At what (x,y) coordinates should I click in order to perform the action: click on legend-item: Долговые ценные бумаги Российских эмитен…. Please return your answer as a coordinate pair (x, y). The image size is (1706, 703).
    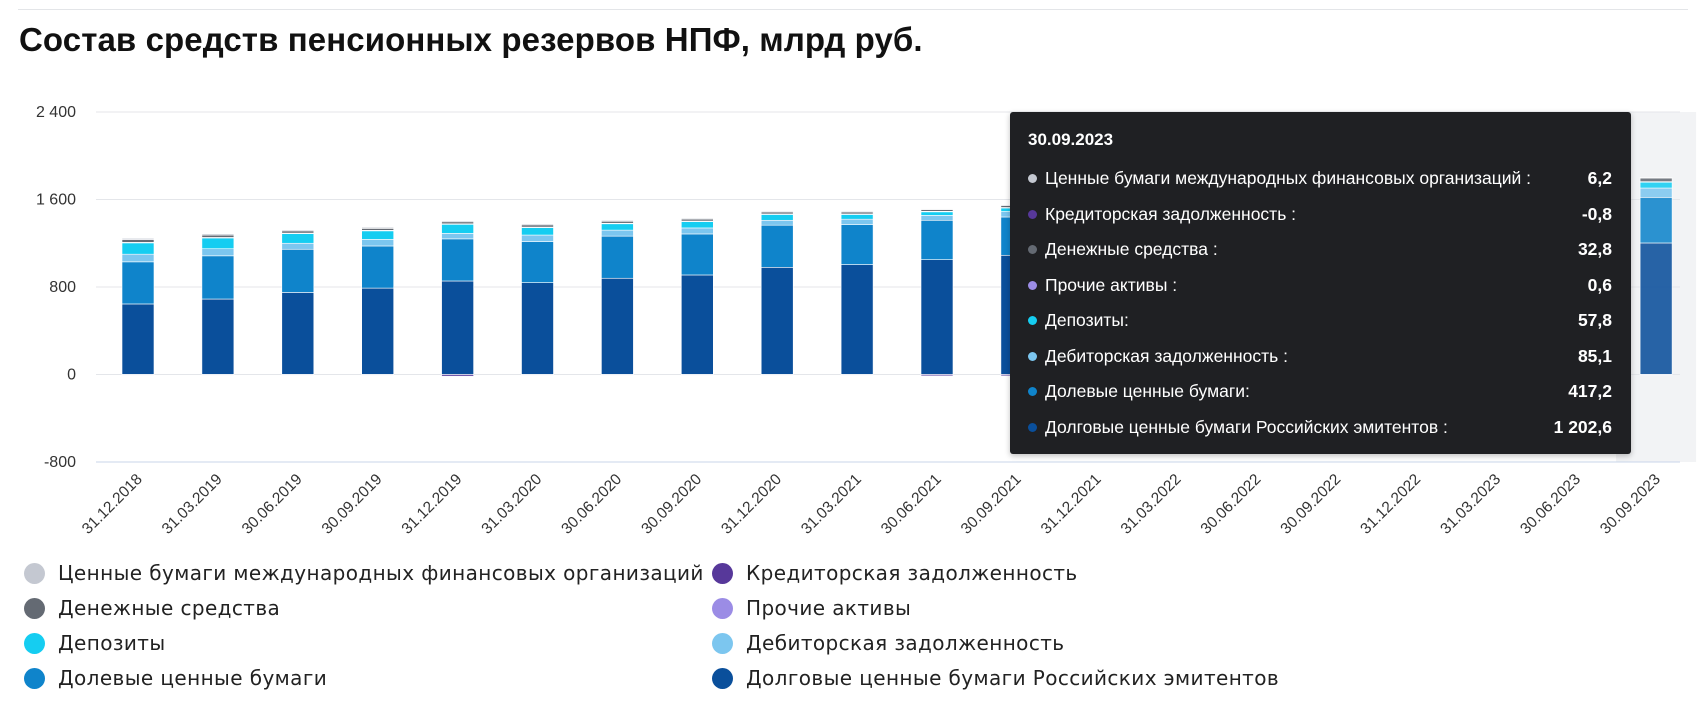
    Looking at the image, I should click on (995, 678).